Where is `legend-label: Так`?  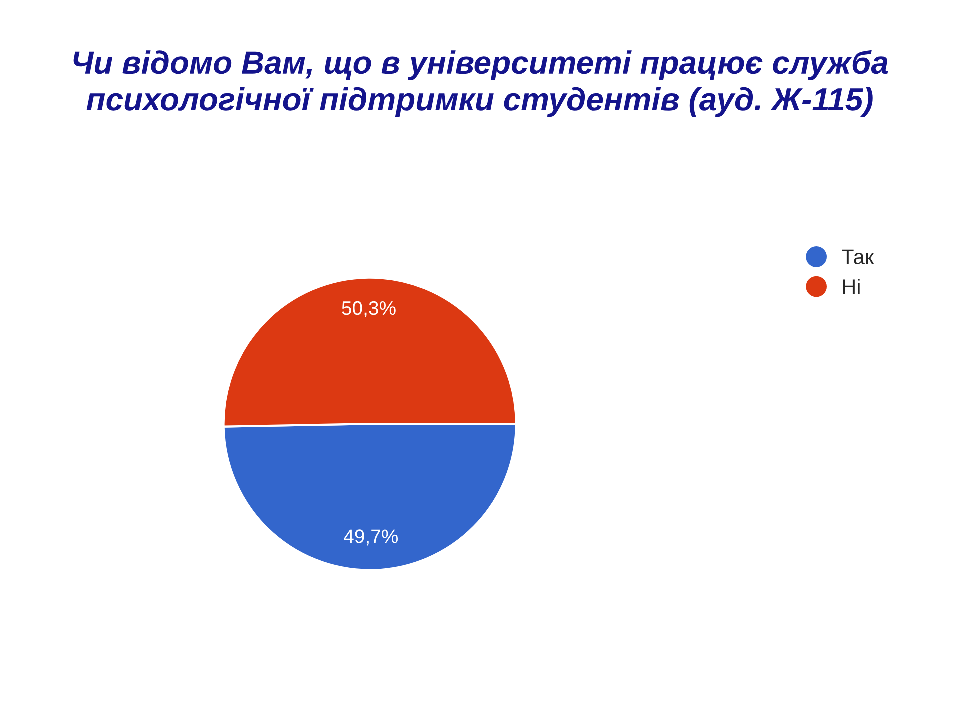
legend-label: Так is located at coordinates (858, 257).